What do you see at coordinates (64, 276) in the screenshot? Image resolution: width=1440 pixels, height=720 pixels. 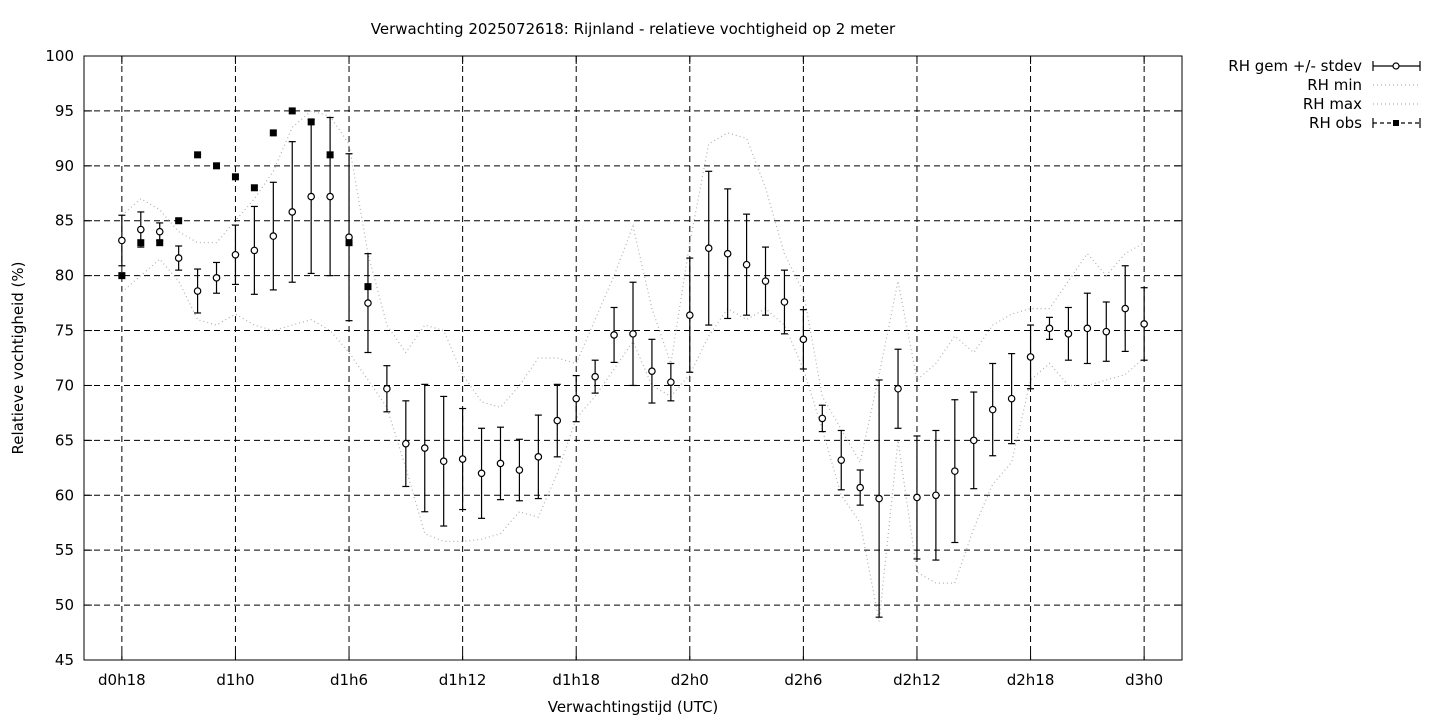 I see `y-tick-label: 80` at bounding box center [64, 276].